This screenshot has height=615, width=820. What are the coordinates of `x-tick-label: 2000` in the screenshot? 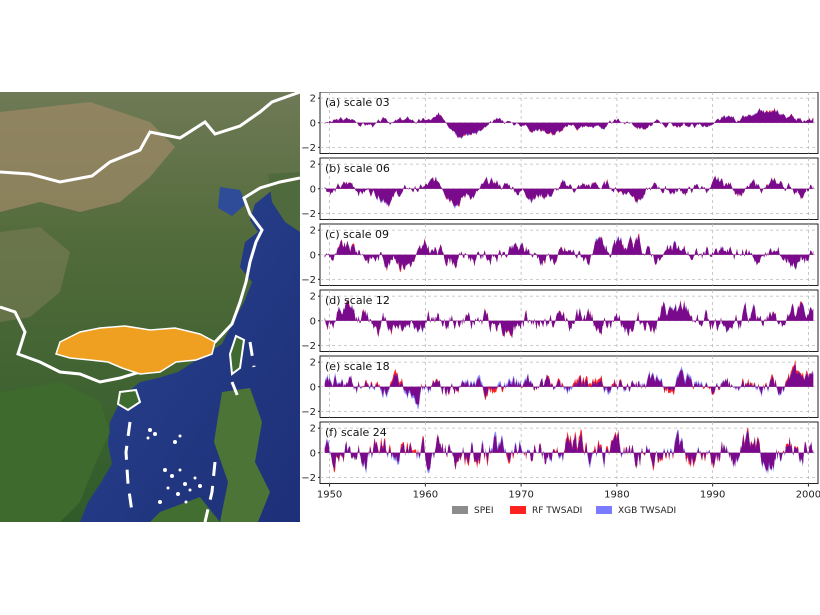 It's located at (808, 495).